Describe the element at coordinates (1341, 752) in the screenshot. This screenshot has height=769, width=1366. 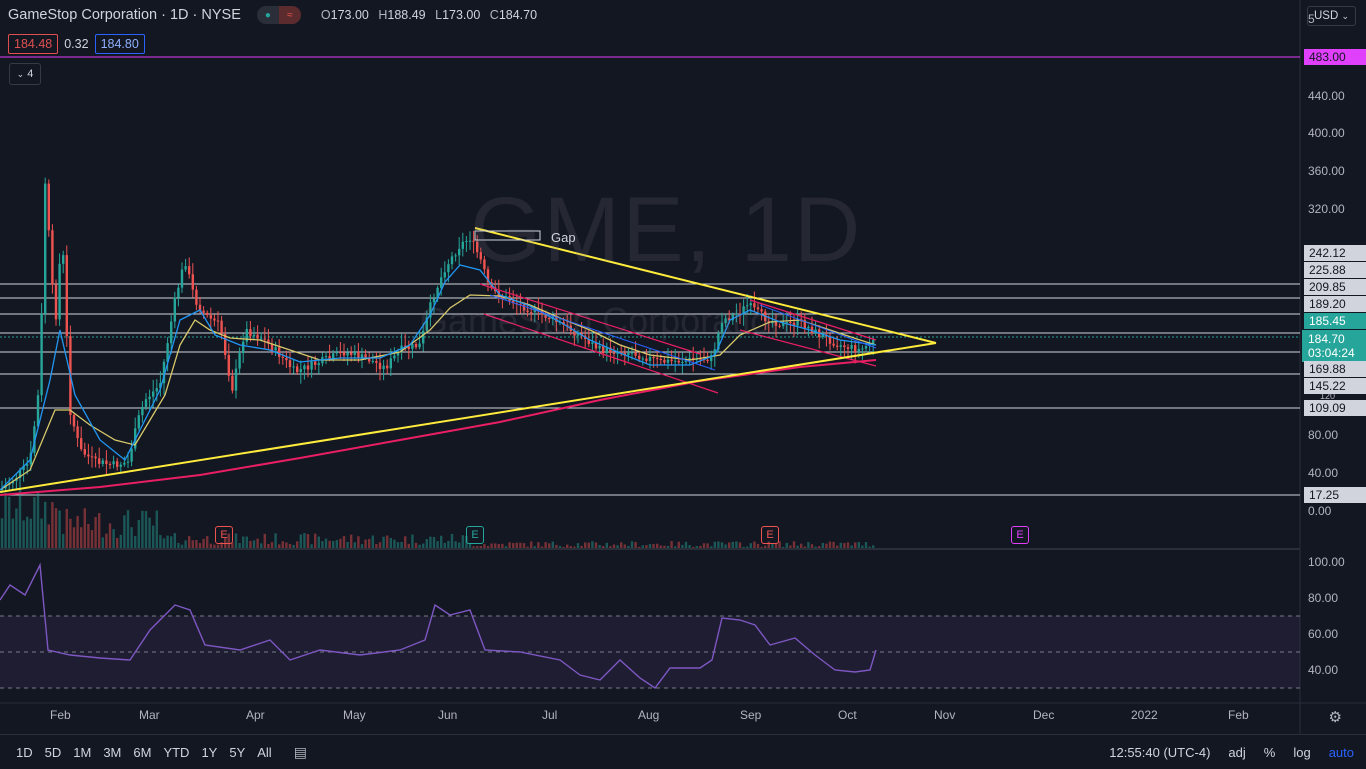
I see `auto-toggle: auto` at that location.